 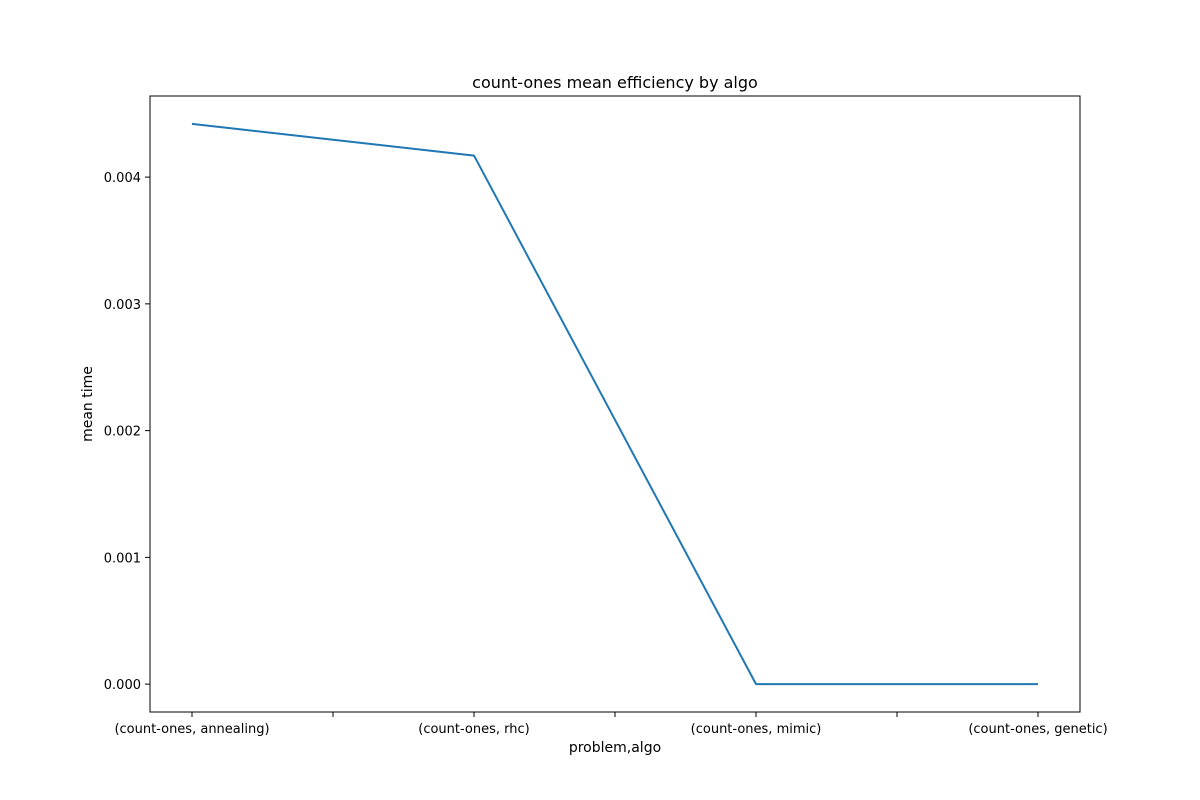 What do you see at coordinates (122, 178) in the screenshot?
I see `y-tick-label: 0.004` at bounding box center [122, 178].